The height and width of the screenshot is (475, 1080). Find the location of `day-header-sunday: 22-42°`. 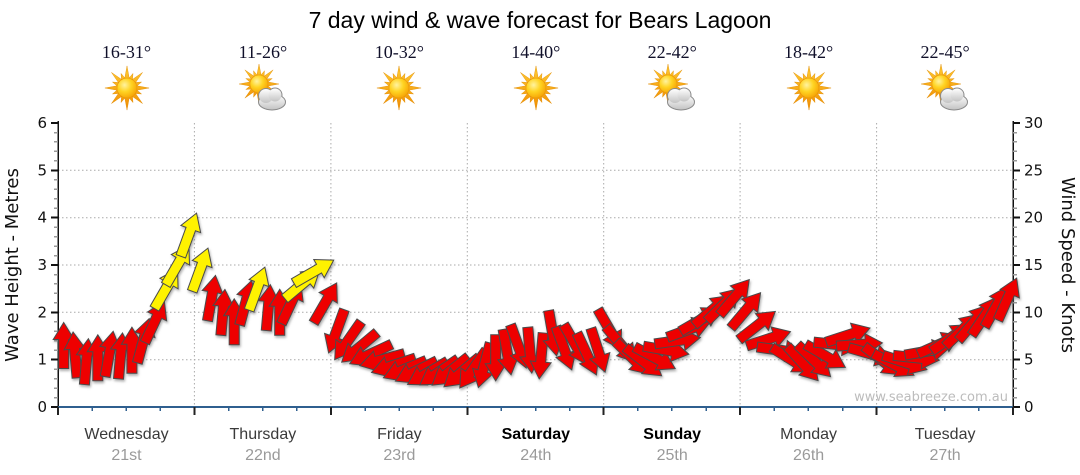

day-header-sunday: 22-42° is located at coordinates (672, 77).